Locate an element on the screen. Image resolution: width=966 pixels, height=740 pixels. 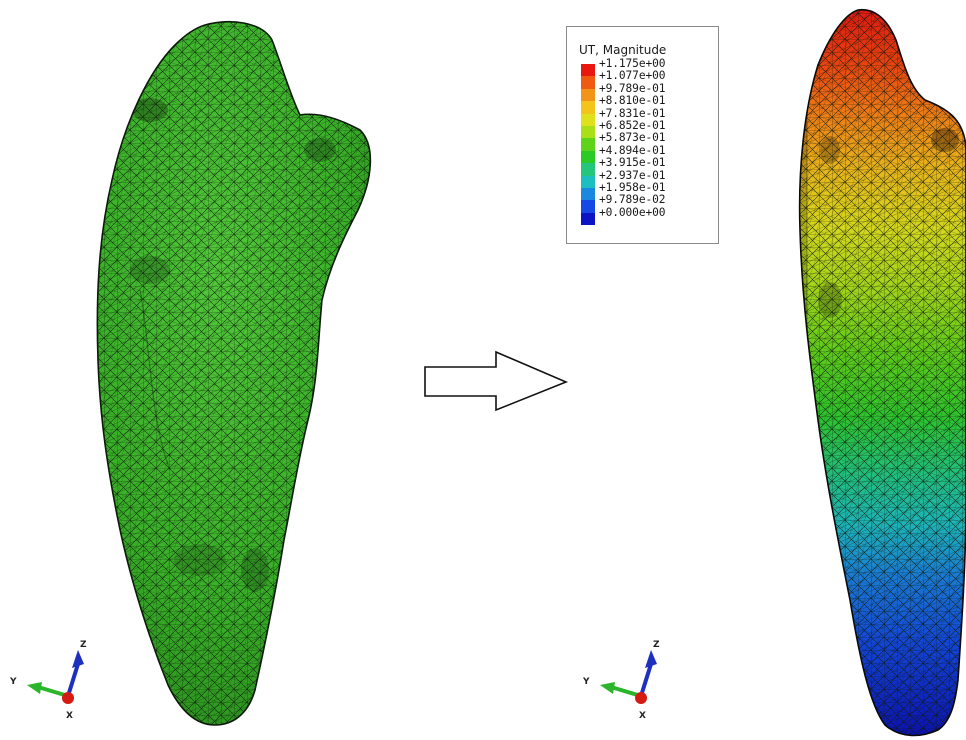
legend-value: +1.175e+00 is located at coordinates (632, 63).